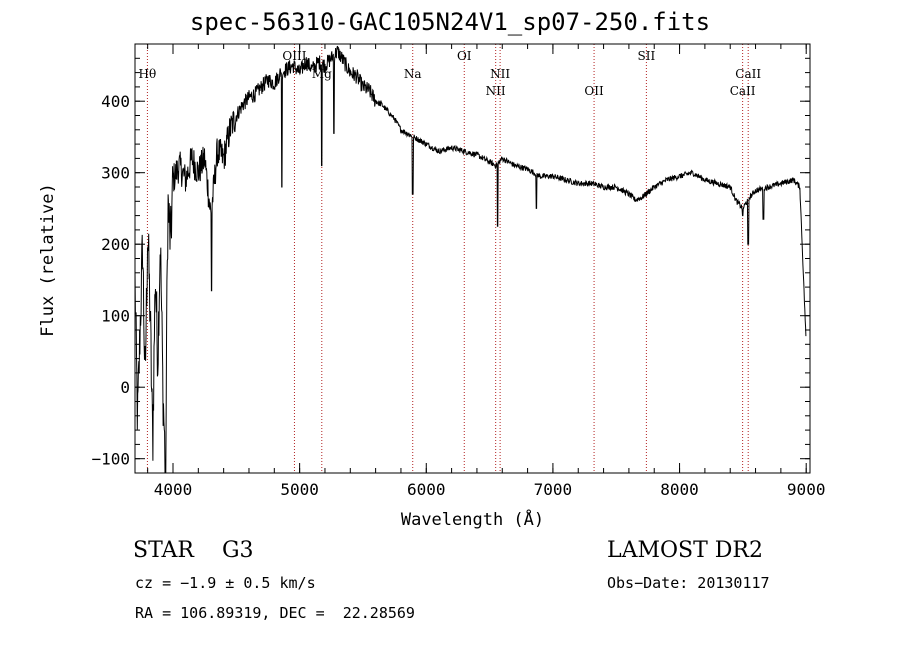 The image size is (900, 649). Describe the element at coordinates (125, 387) in the screenshot. I see `y-tick-label: 0` at that location.